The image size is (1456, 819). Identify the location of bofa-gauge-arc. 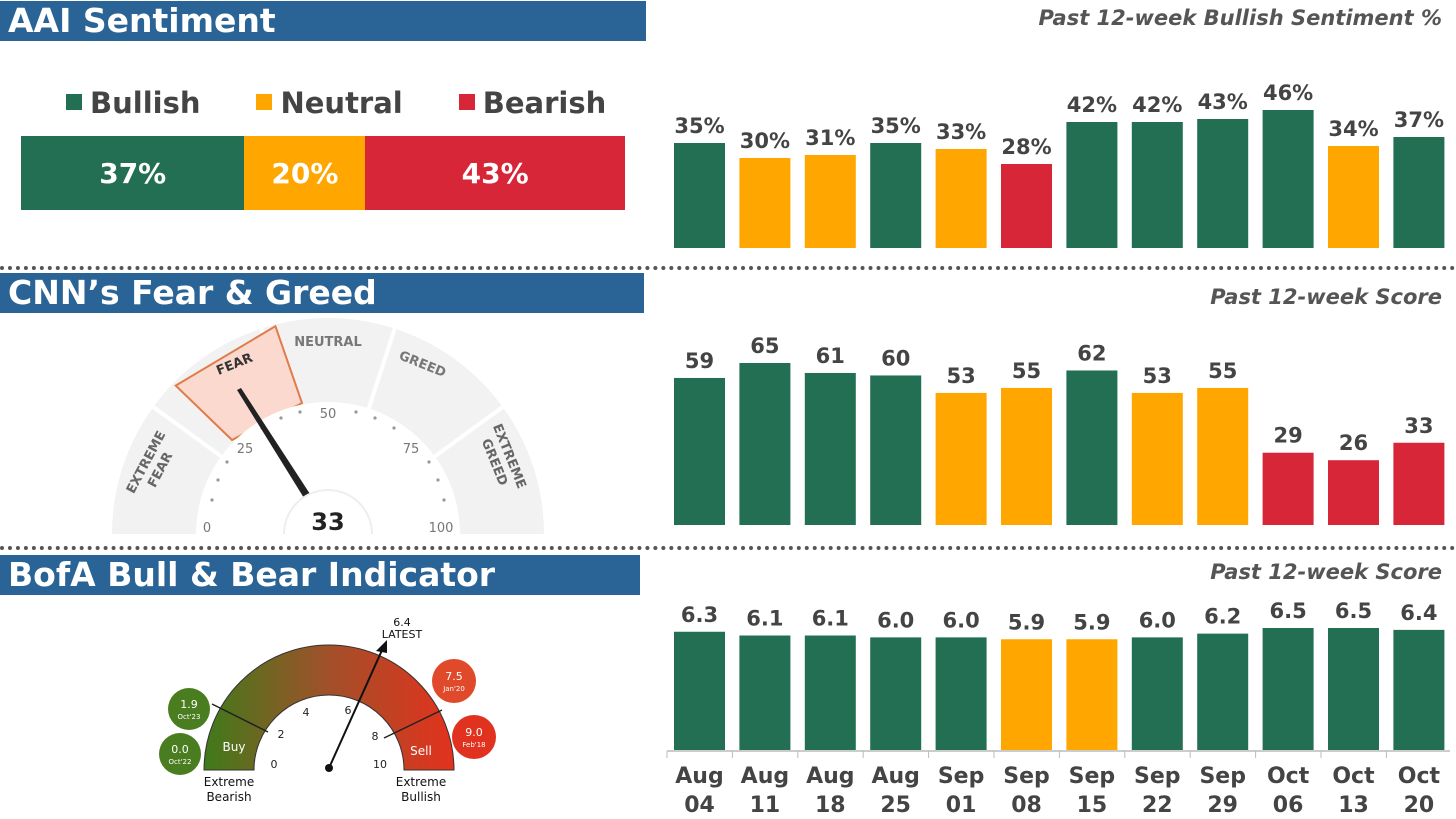
(329, 707).